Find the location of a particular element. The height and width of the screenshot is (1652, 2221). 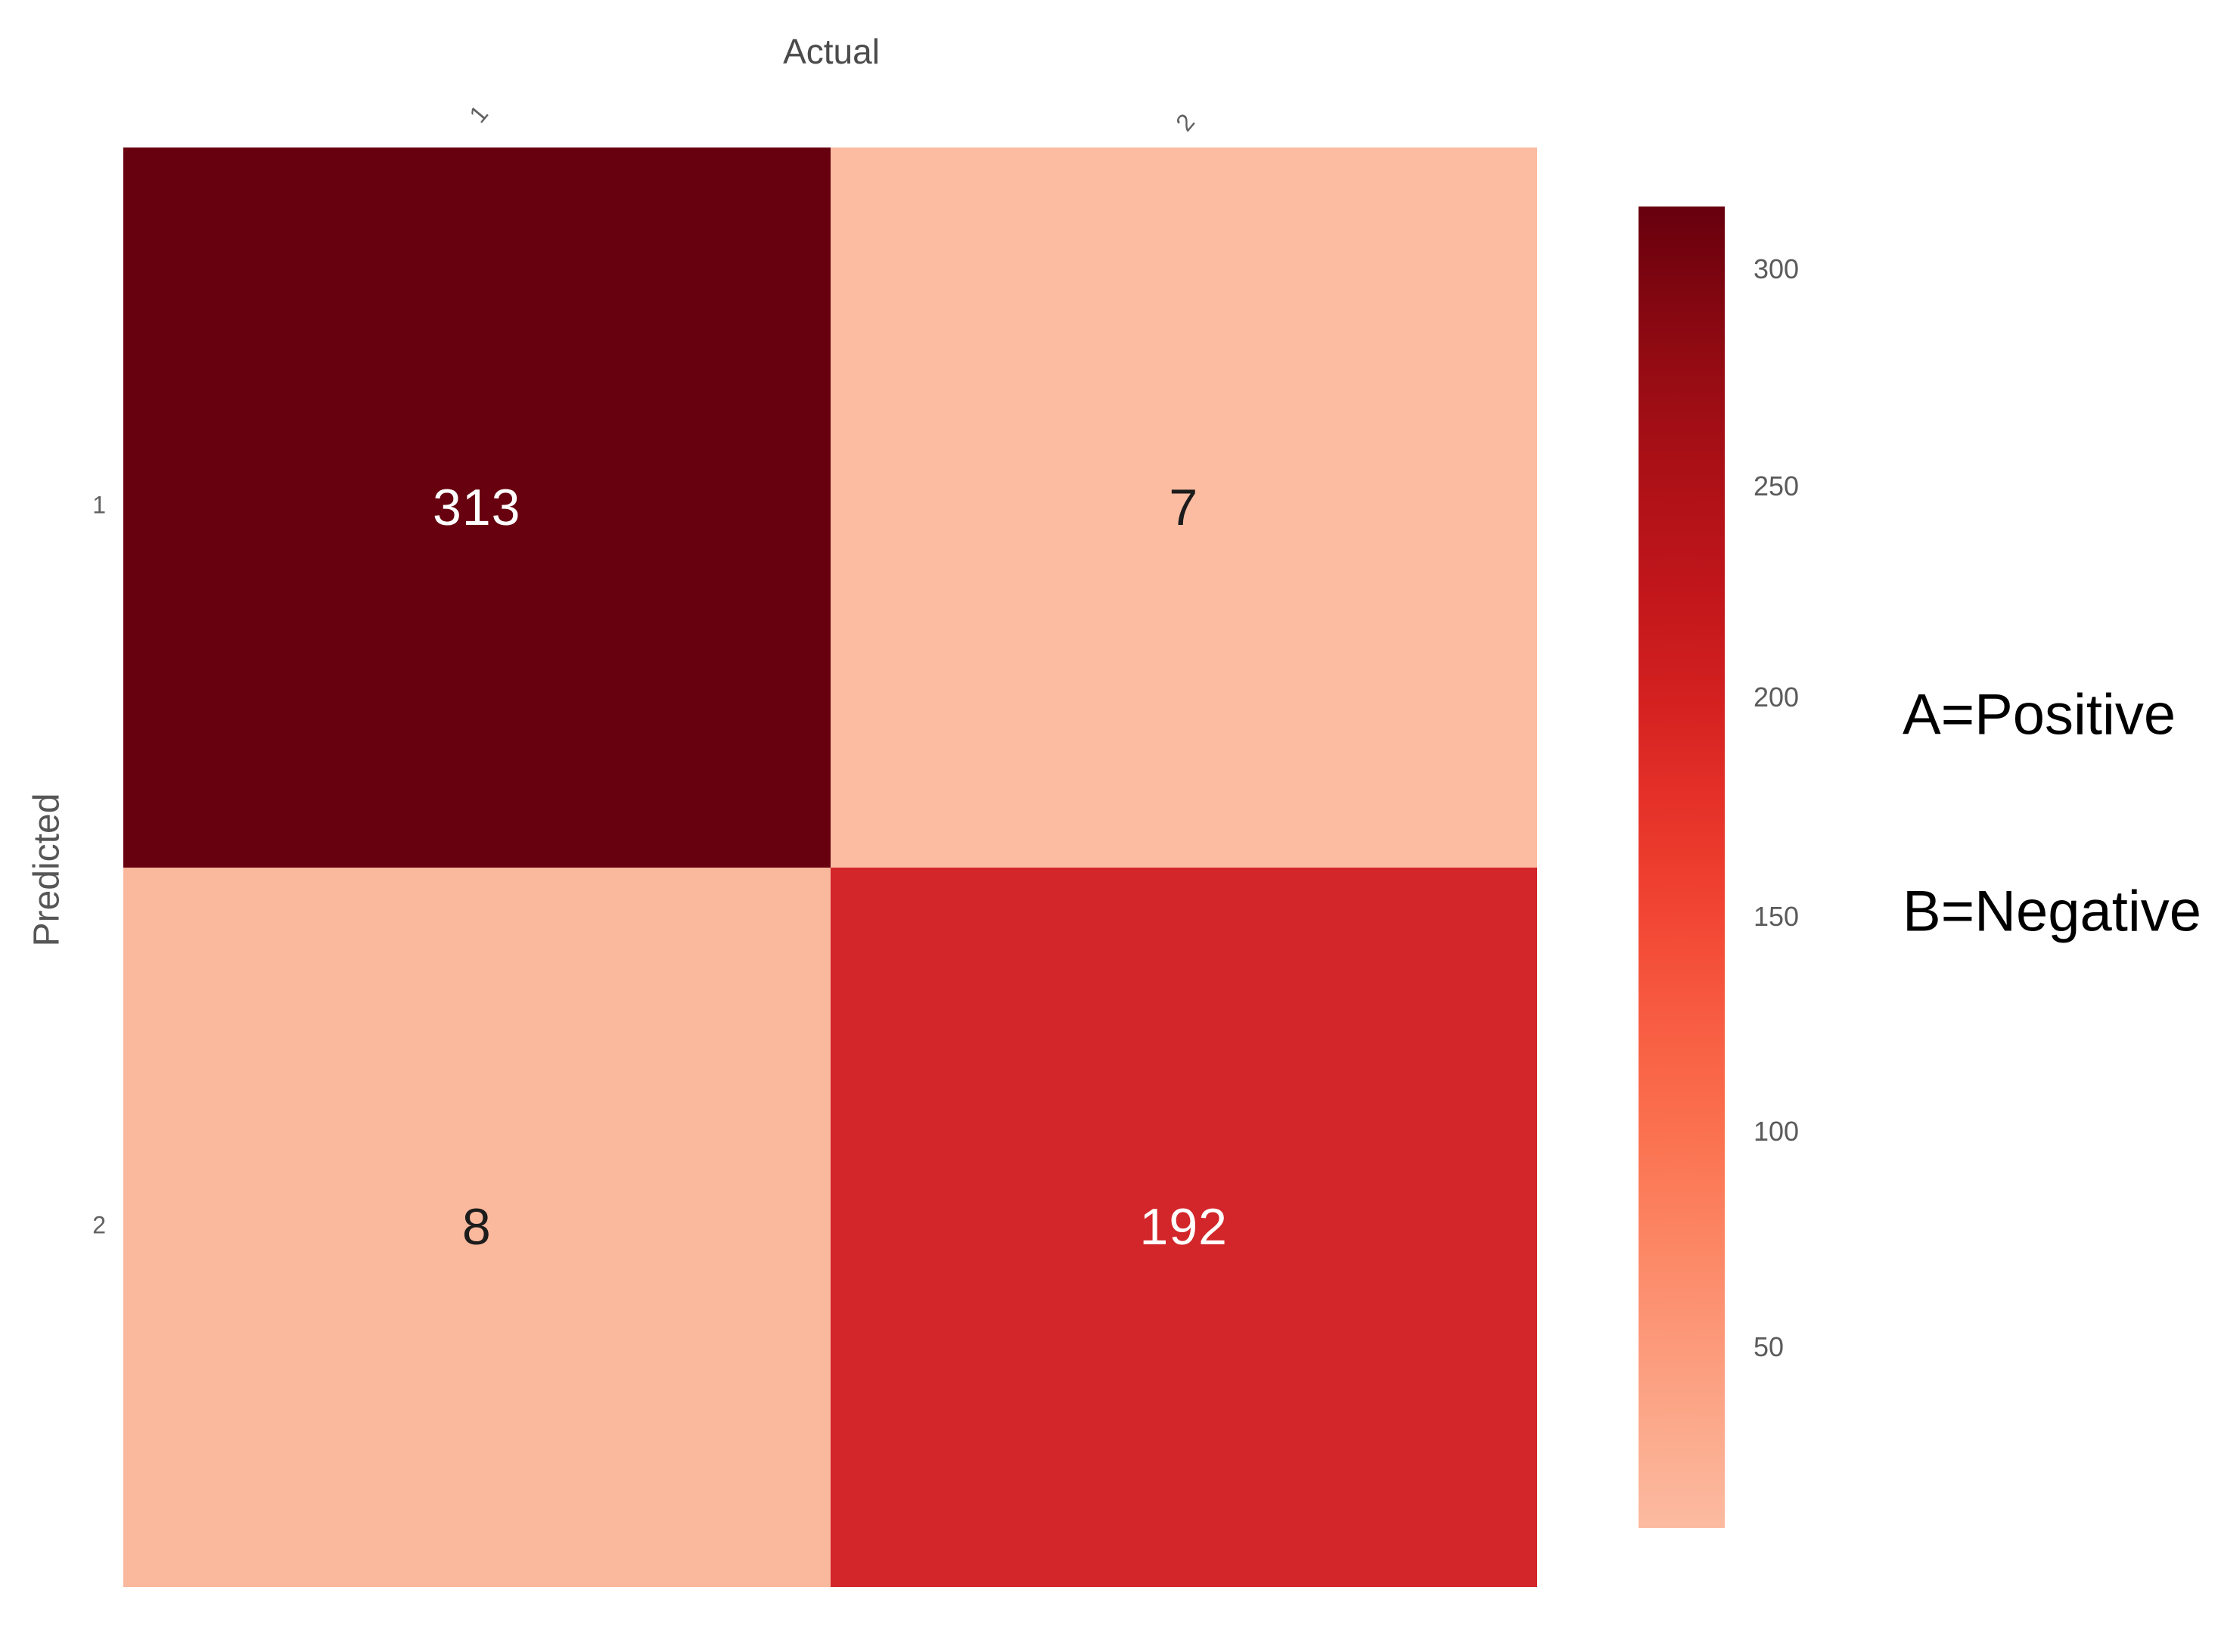

legend-note-a-positive: A=Positive is located at coordinates (2039, 714).